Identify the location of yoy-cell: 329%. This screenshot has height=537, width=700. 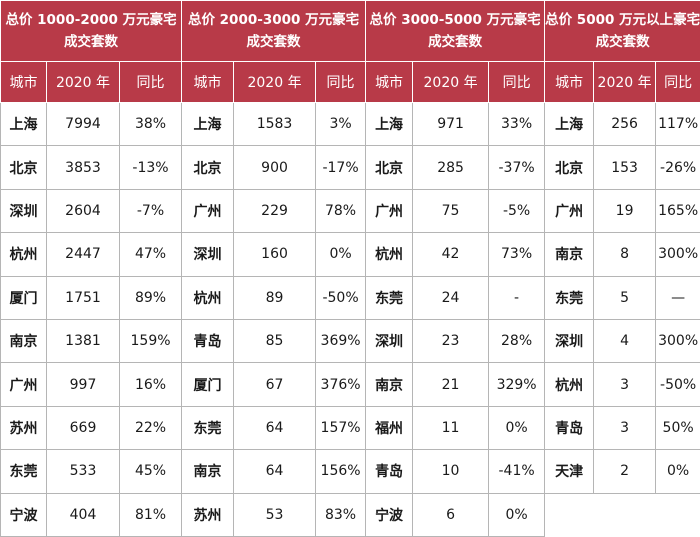
(517, 384).